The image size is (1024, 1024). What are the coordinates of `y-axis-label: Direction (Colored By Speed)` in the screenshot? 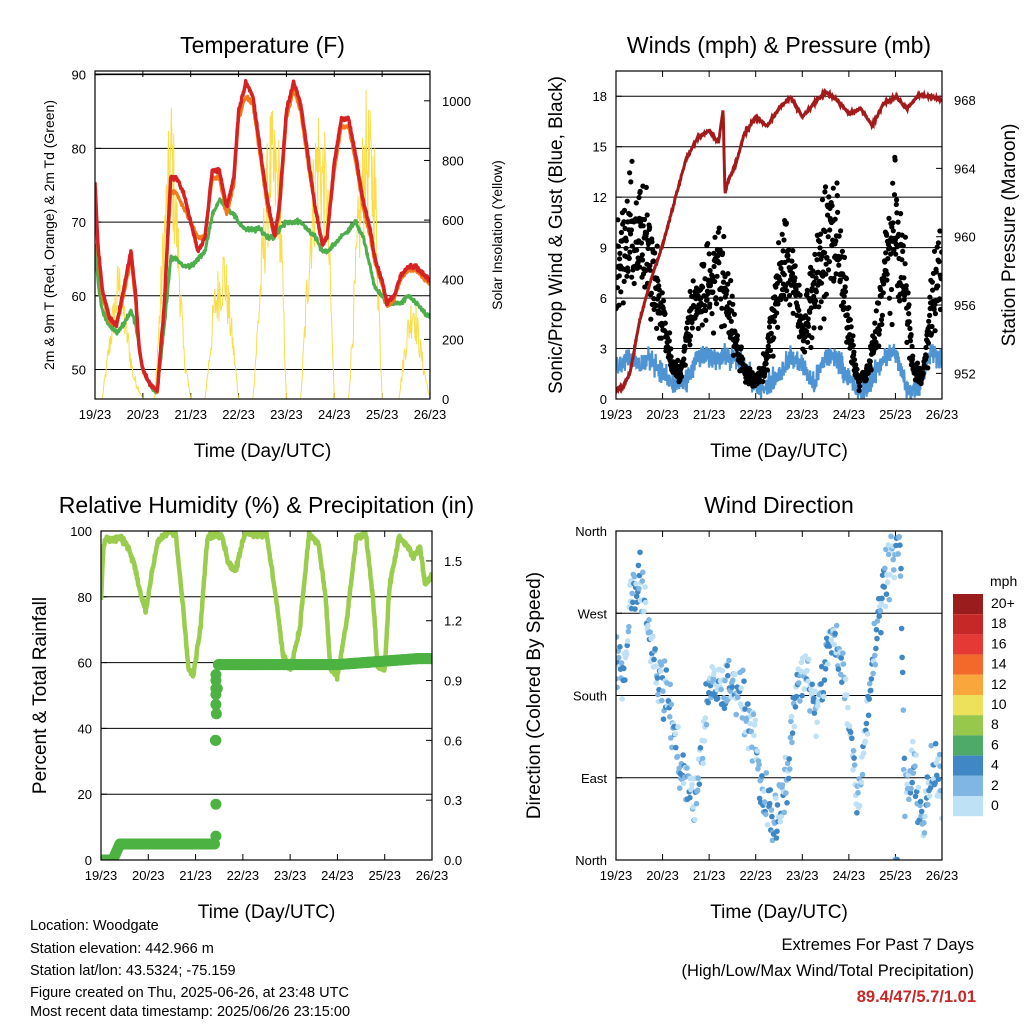 It's located at (534, 695).